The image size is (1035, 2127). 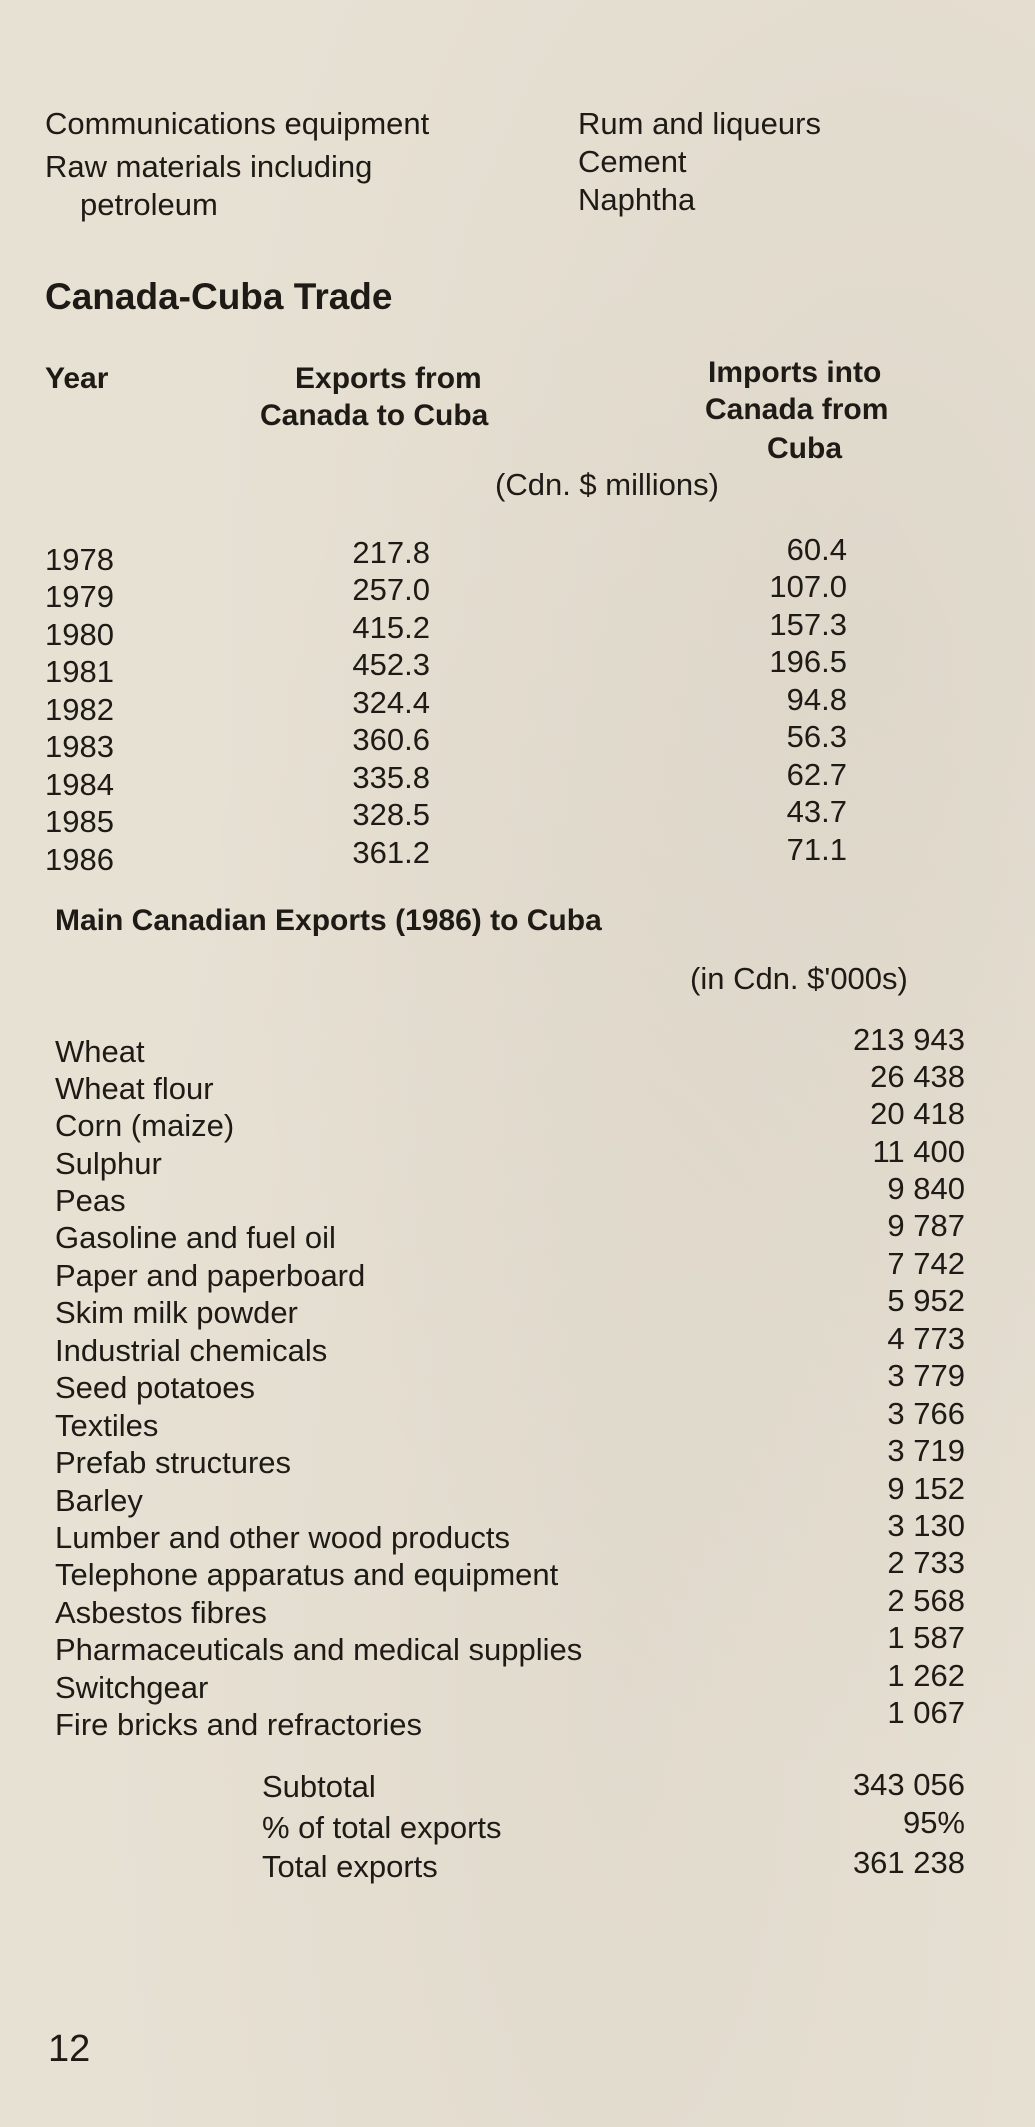 What do you see at coordinates (926, 1225) in the screenshot?
I see `export-item-value: 9 787` at bounding box center [926, 1225].